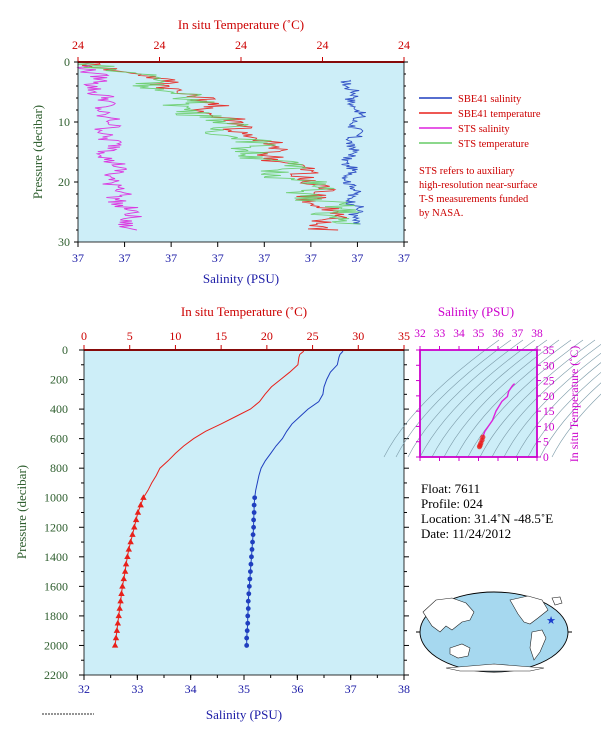  I want to click on top-panel-frame, so click(241, 152).